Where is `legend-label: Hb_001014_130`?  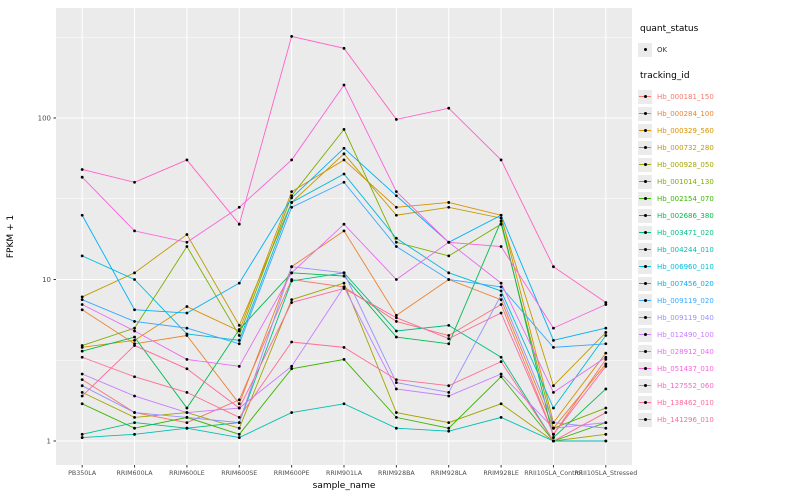
legend-label: Hb_001014_130 is located at coordinates (685, 181).